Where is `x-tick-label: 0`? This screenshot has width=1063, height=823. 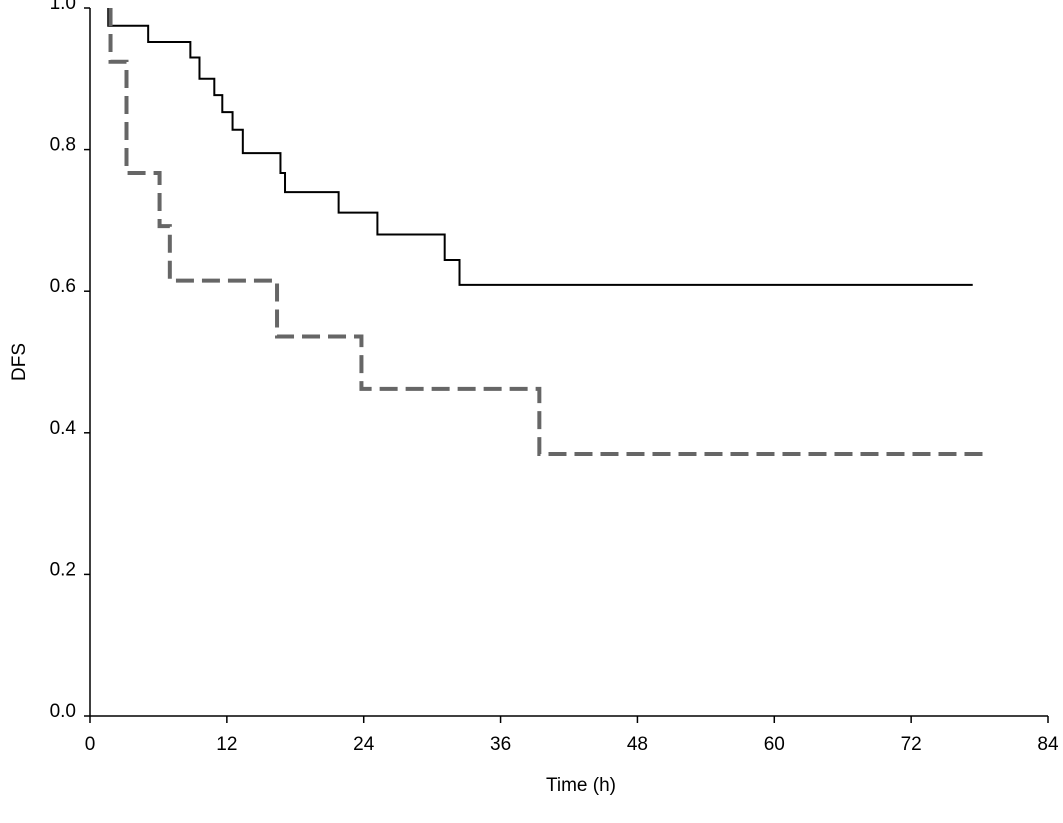
x-tick-label: 0 is located at coordinates (90, 744).